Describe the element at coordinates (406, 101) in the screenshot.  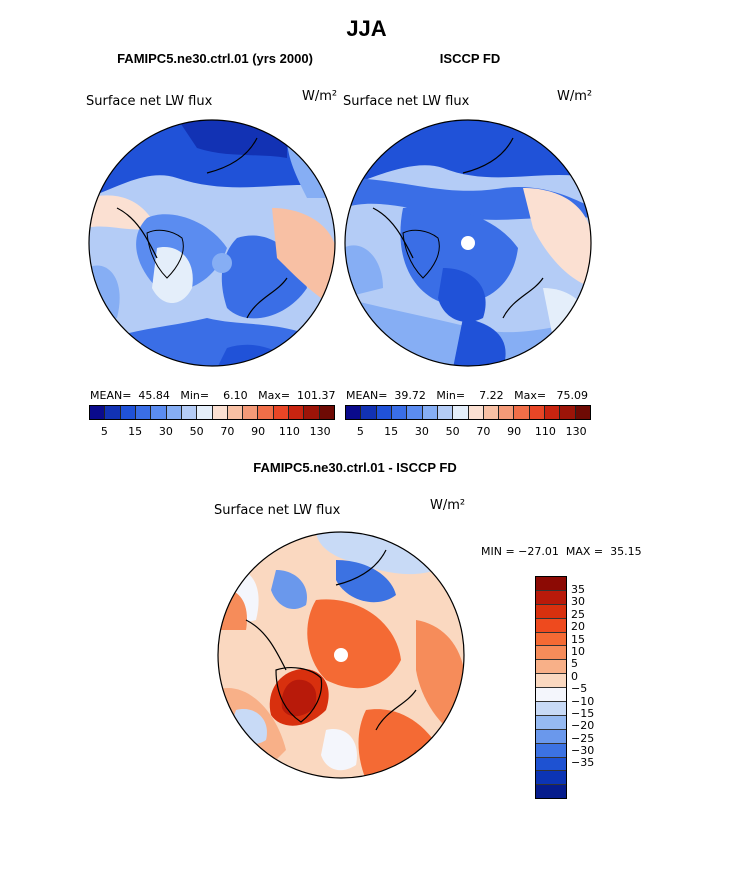
I see `right-variable-label: Surface net LW flux` at that location.